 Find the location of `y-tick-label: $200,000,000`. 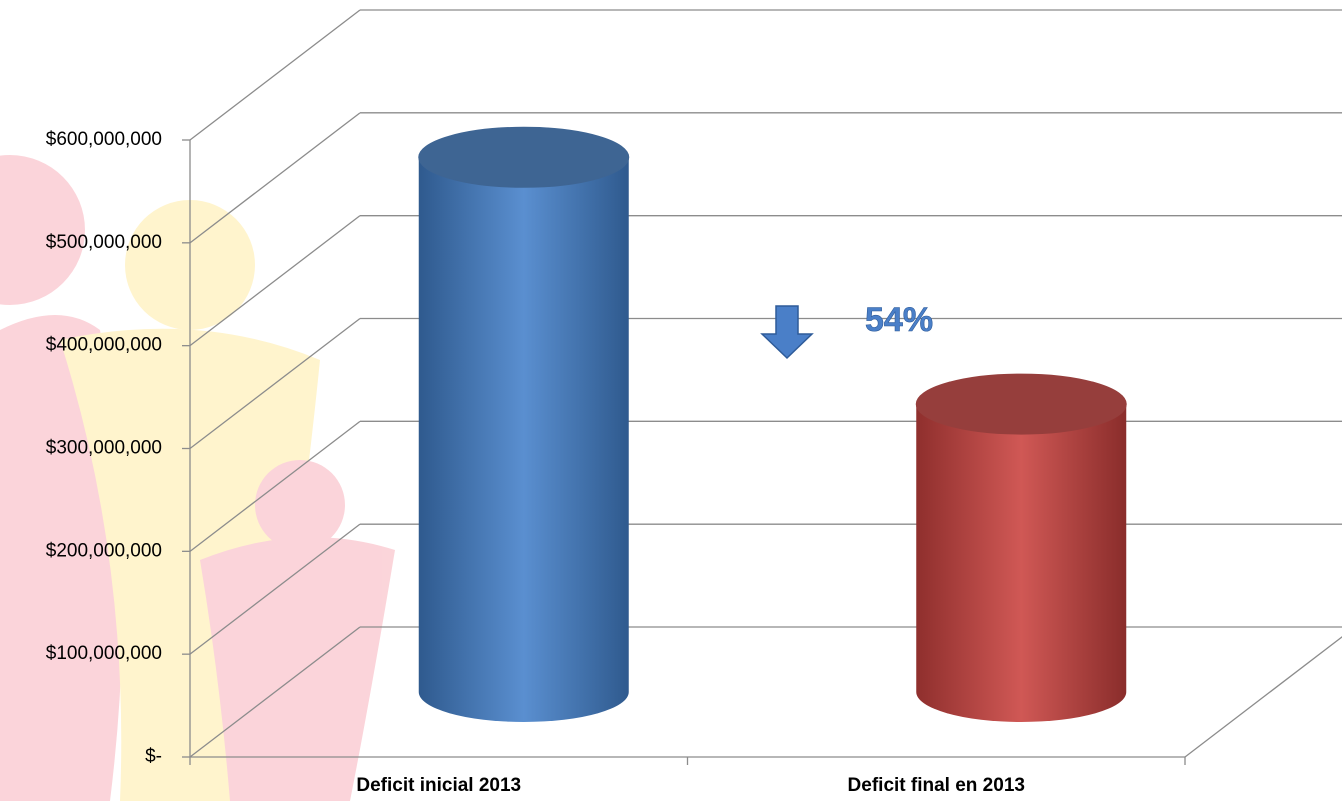

y-tick-label: $200,000,000 is located at coordinates (104, 550).